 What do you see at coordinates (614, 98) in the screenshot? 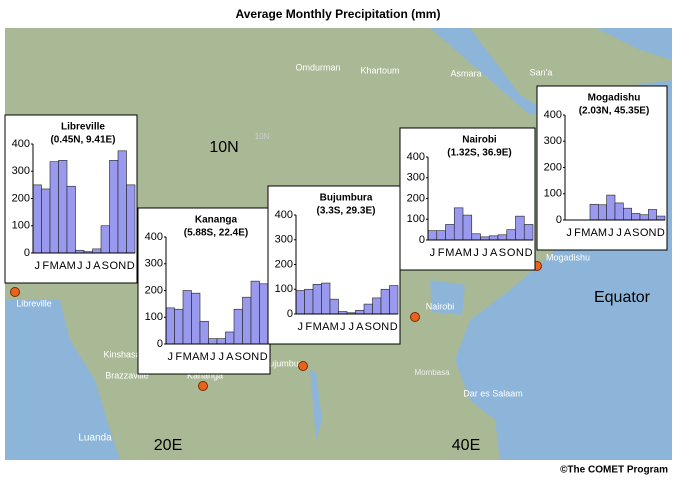
I see `chart-title: Mogadishu` at bounding box center [614, 98].